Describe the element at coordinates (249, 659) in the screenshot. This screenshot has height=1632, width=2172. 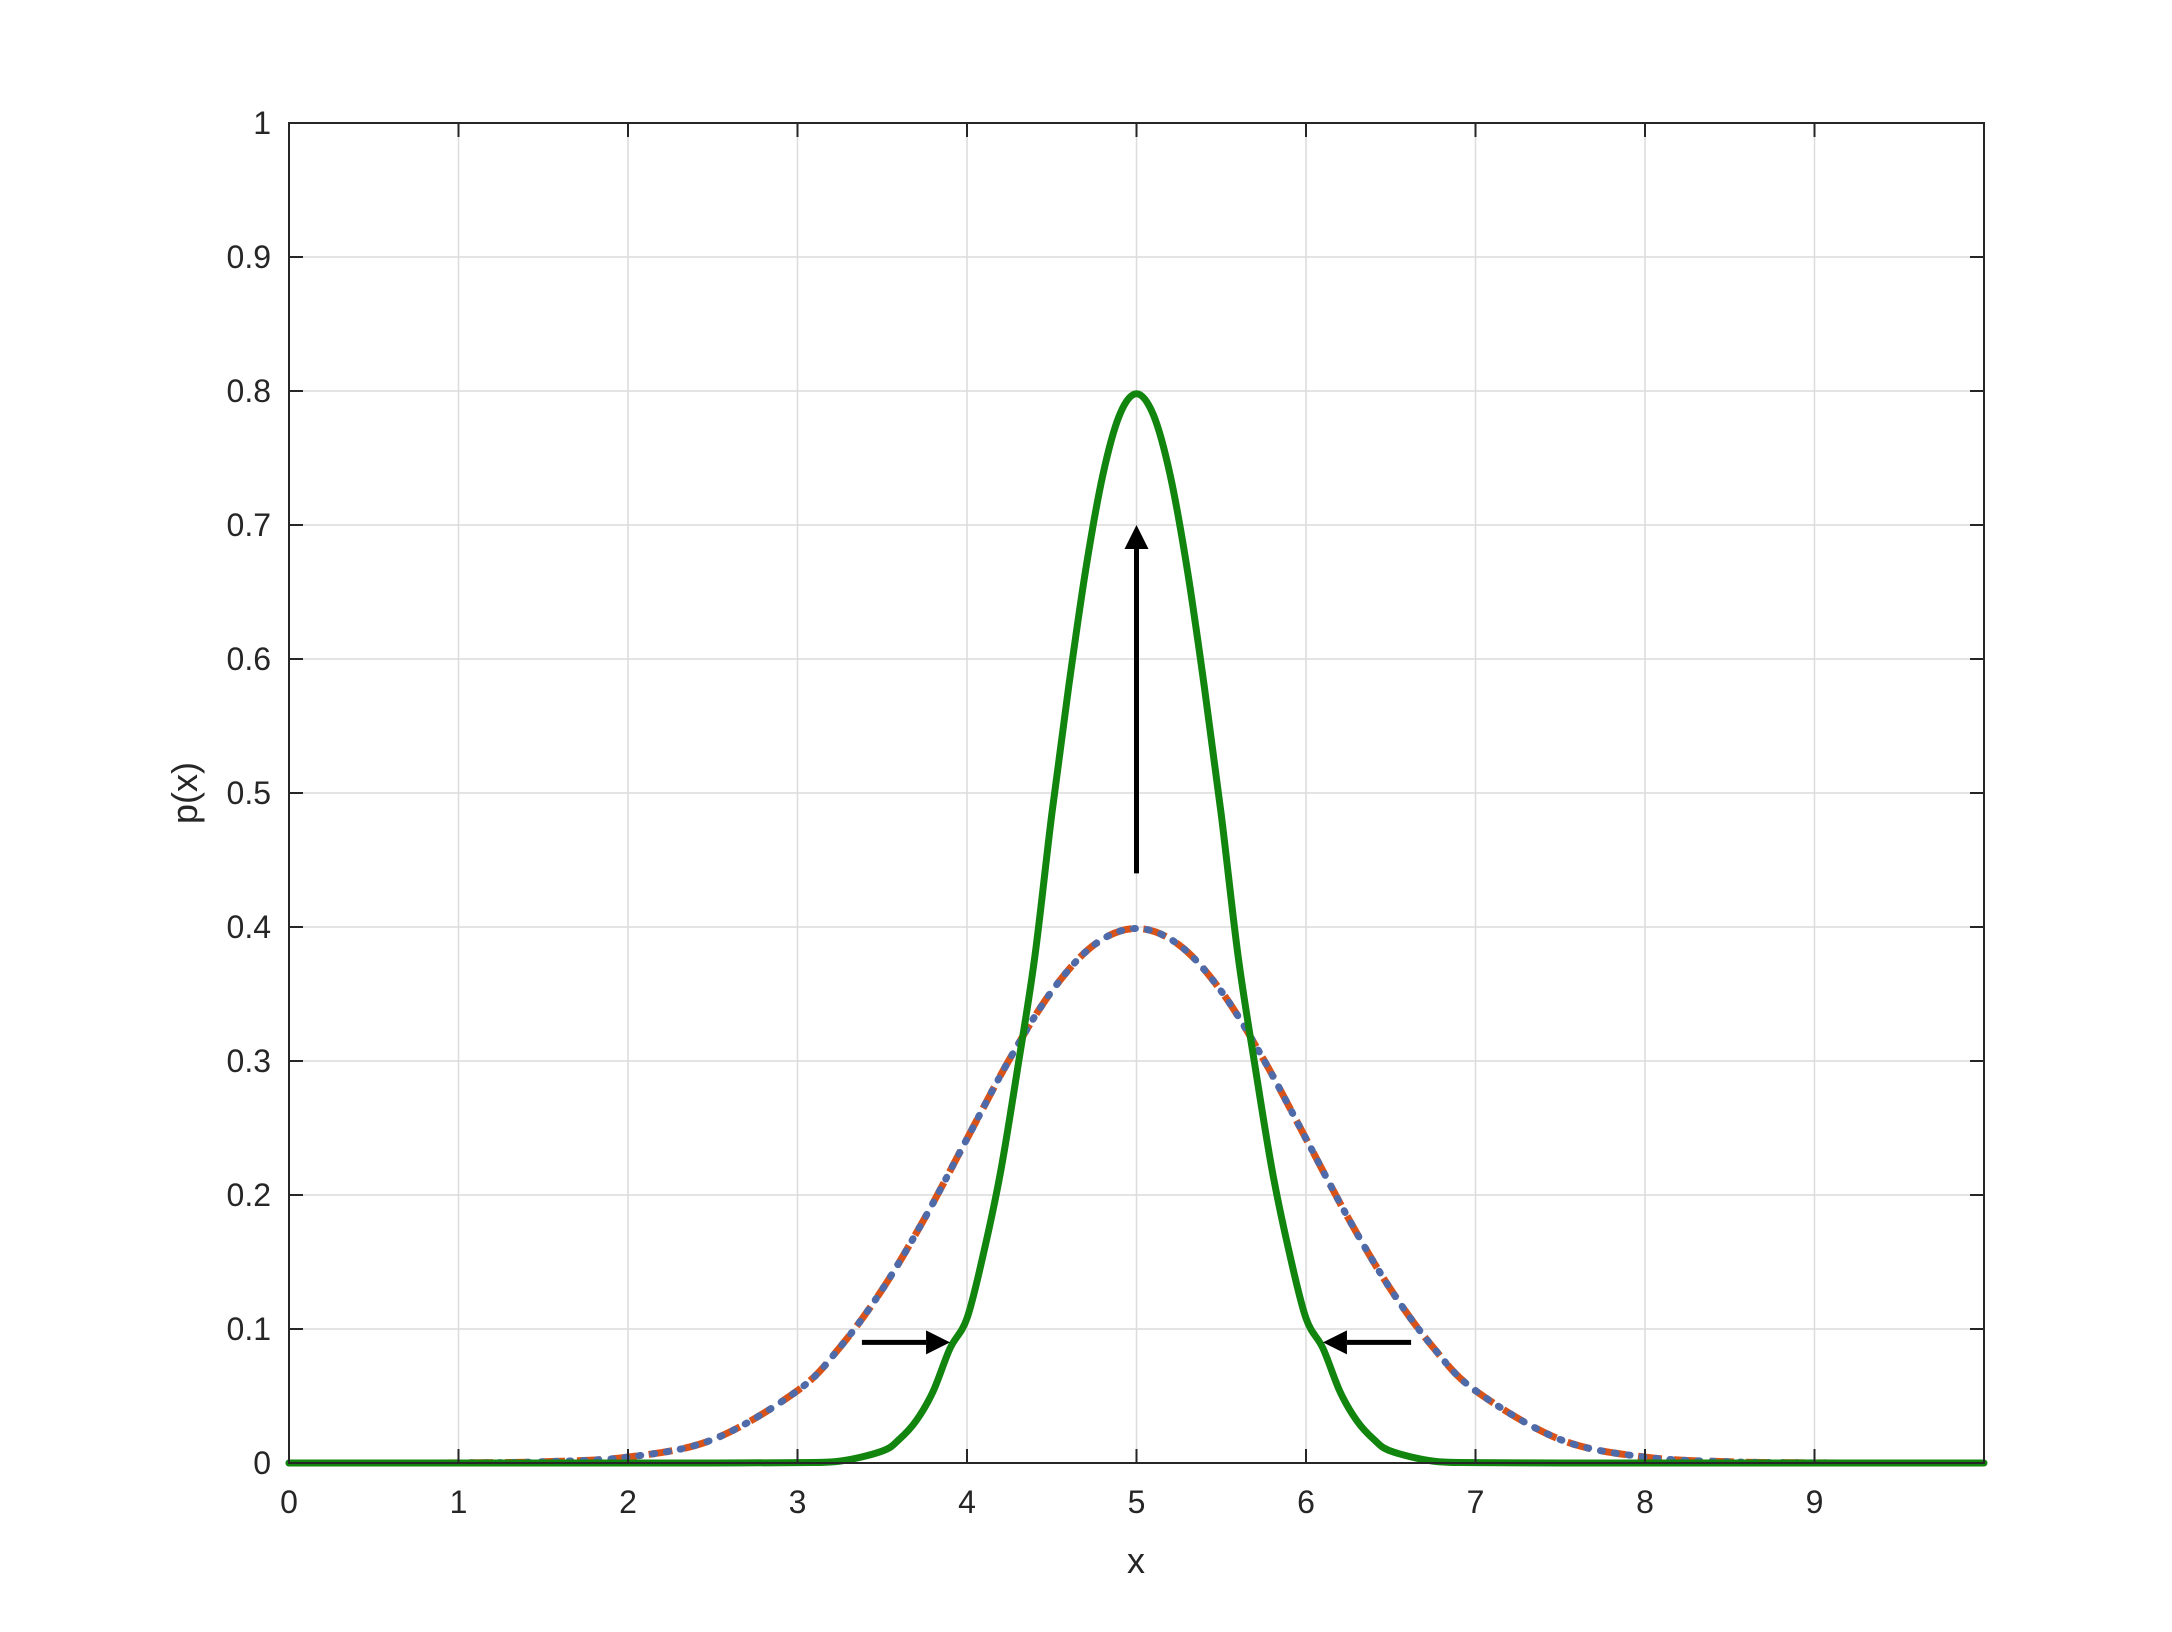
I see `y-tick-label: 0.6` at that location.